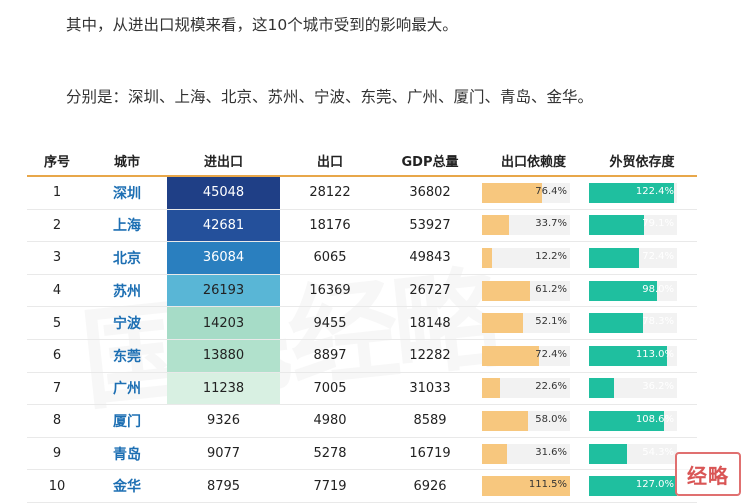 The width and height of the screenshot is (747, 503). What do you see at coordinates (223, 421) in the screenshot?
I see `row-trade: 9326` at bounding box center [223, 421].